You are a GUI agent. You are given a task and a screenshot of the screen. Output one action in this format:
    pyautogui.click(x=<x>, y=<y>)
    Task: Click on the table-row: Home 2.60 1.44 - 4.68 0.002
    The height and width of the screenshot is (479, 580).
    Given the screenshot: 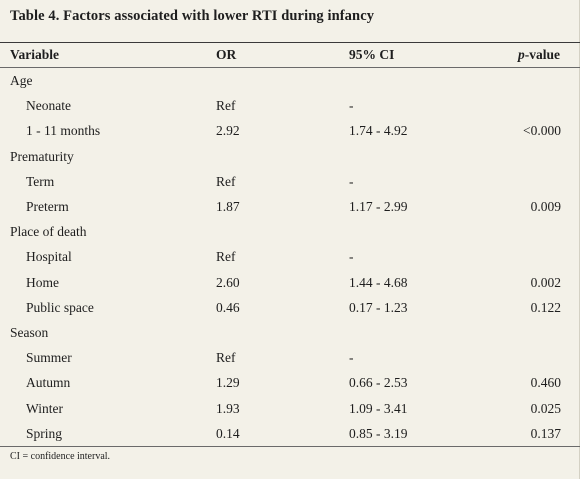 What is the action you would take?
    pyautogui.click(x=290, y=282)
    